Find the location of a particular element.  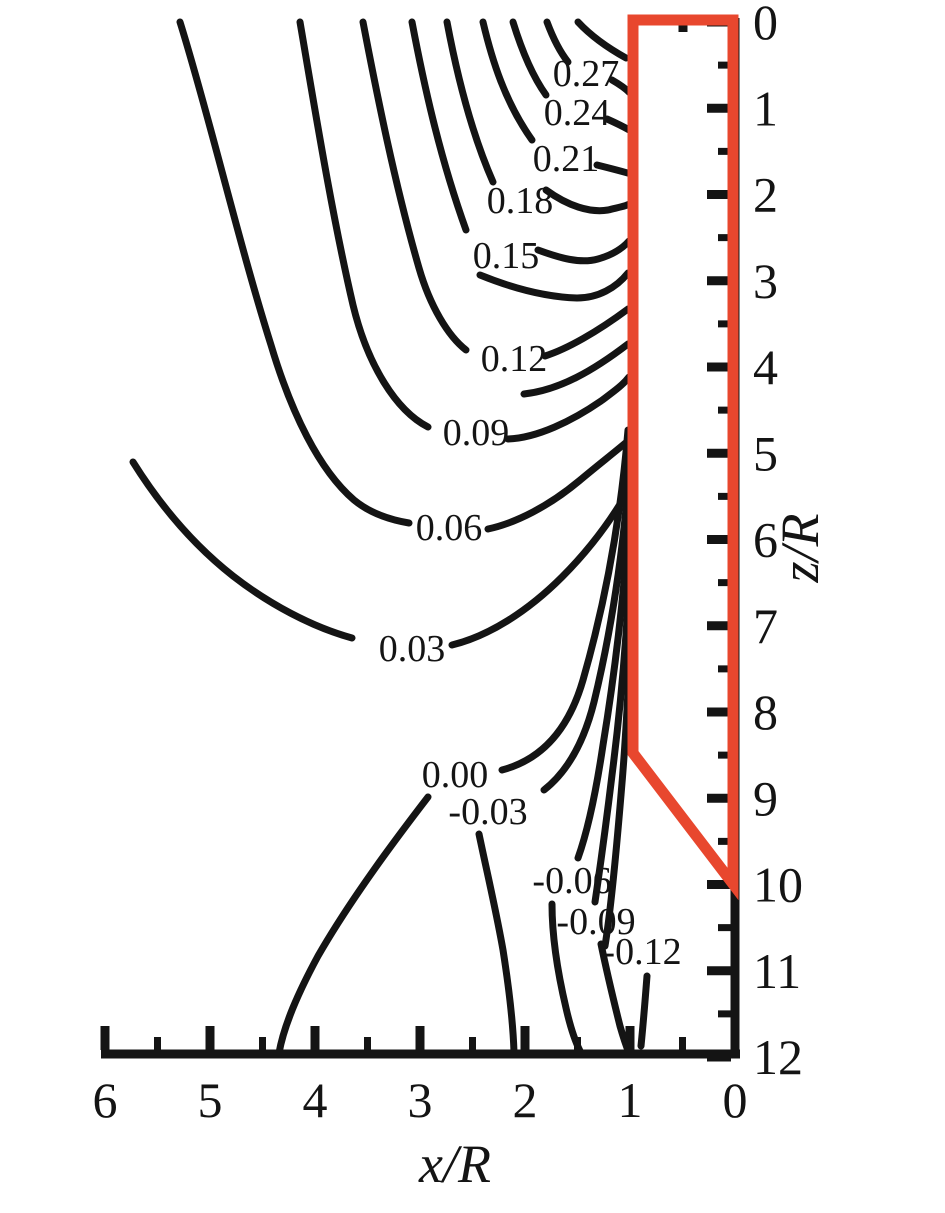

z-axis-tick-label: 6 is located at coordinates (765, 540).